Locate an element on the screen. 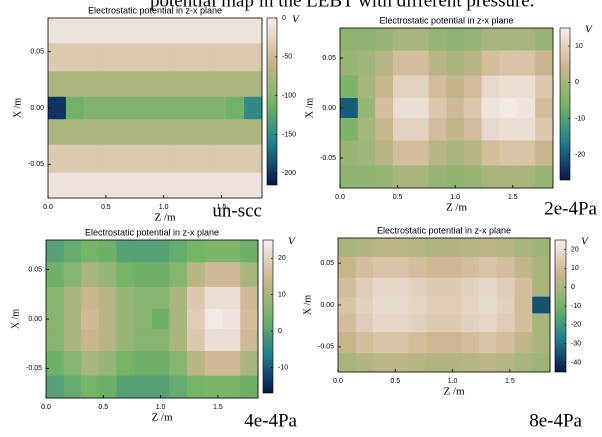 The width and height of the screenshot is (602, 437). x-tick-label: 0.5 is located at coordinates (395, 381).